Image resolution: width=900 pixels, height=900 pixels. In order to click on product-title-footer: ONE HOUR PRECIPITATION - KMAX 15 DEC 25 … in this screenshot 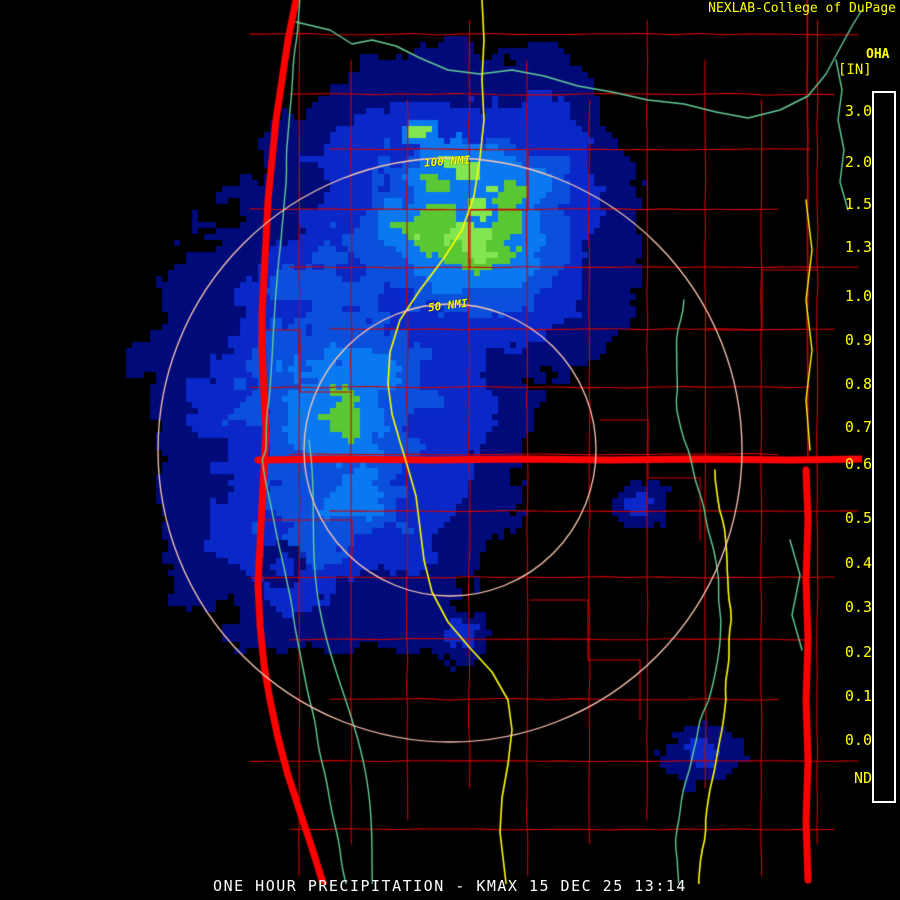, I will do `click(450, 886)`.